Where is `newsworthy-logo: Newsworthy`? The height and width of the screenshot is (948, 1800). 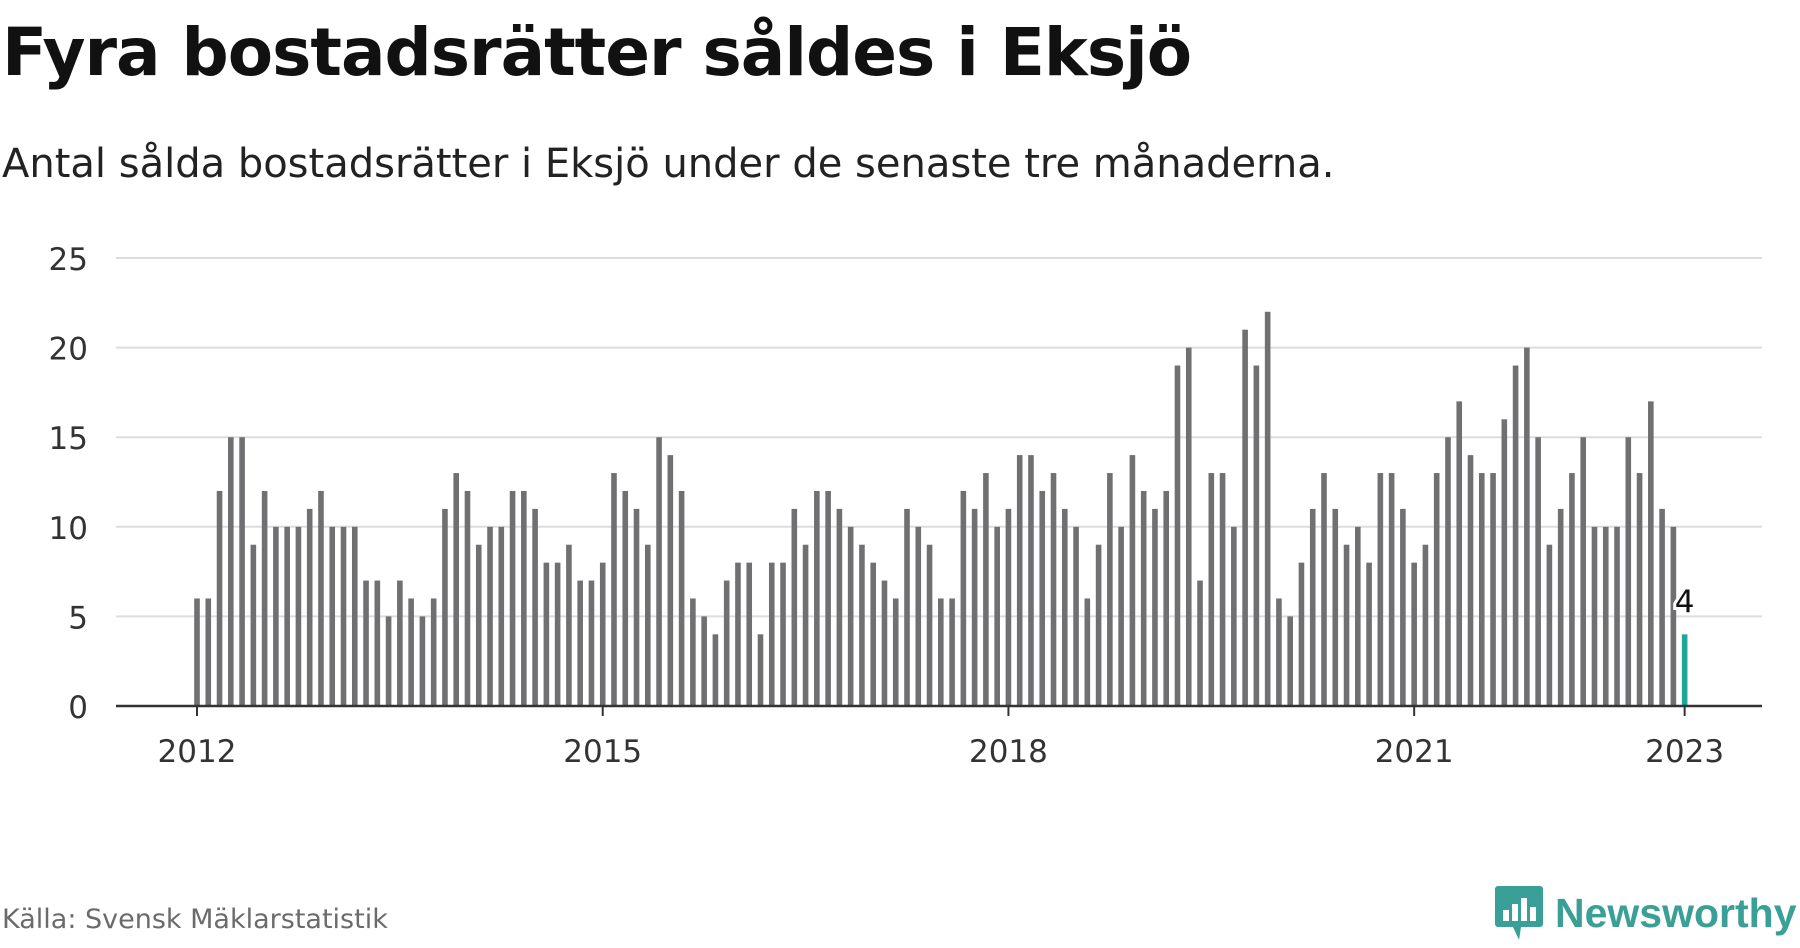
newsworthy-logo: Newsworthy is located at coordinates (1646, 913).